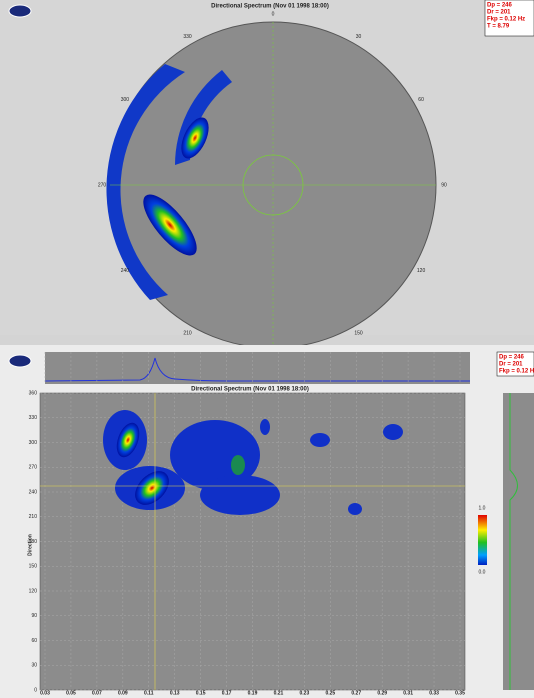  I want to click on y-tick-label: 90, so click(34, 616).